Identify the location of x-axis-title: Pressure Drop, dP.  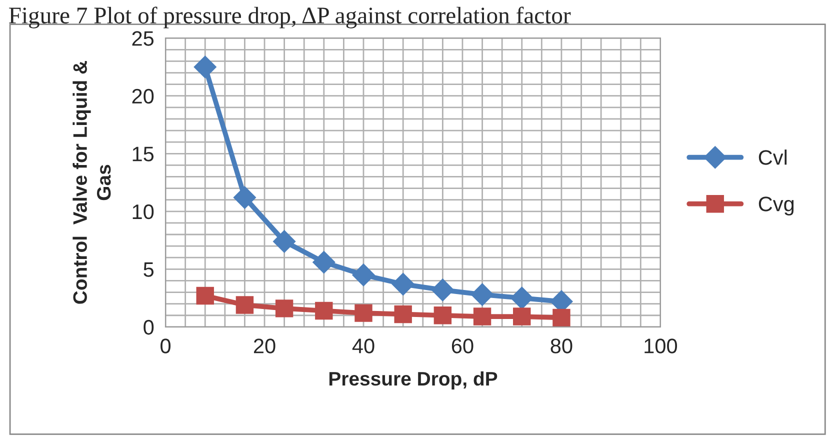
(413, 380).